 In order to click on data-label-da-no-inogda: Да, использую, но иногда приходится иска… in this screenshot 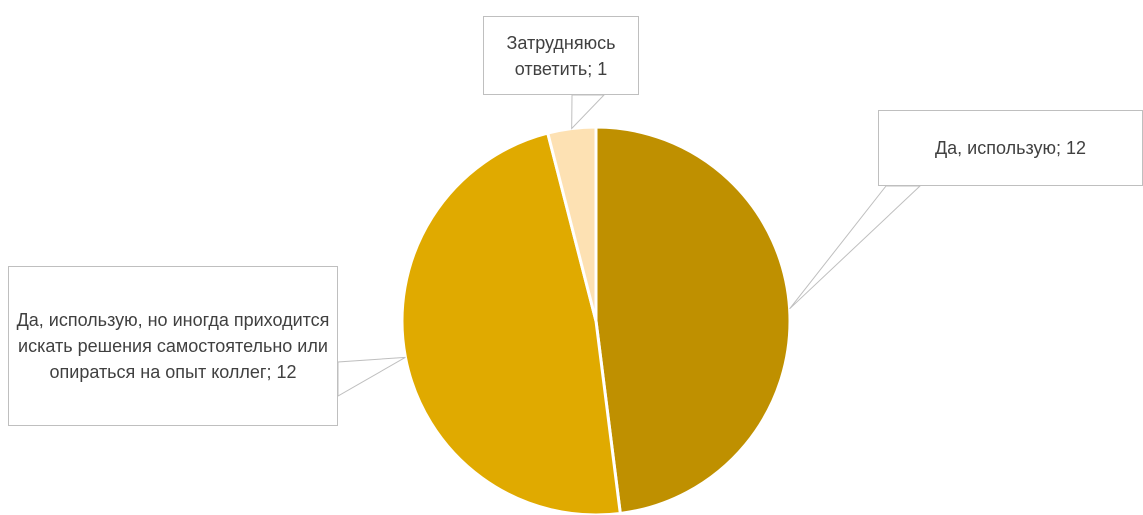, I will do `click(173, 346)`.